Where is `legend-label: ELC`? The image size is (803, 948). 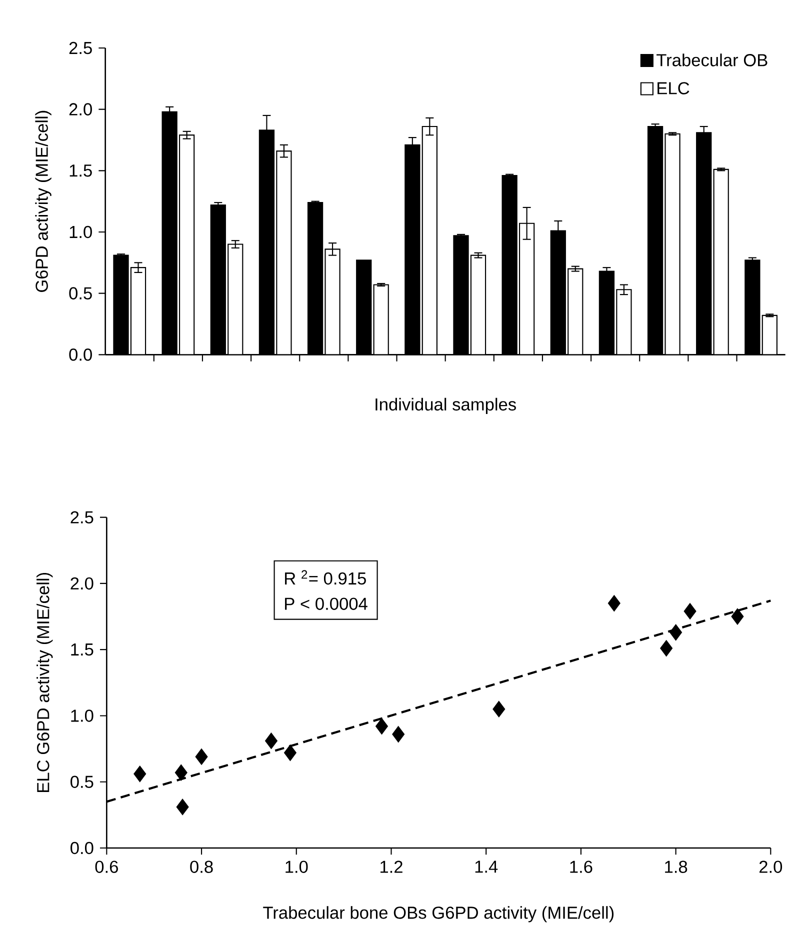 legend-label: ELC is located at coordinates (674, 88).